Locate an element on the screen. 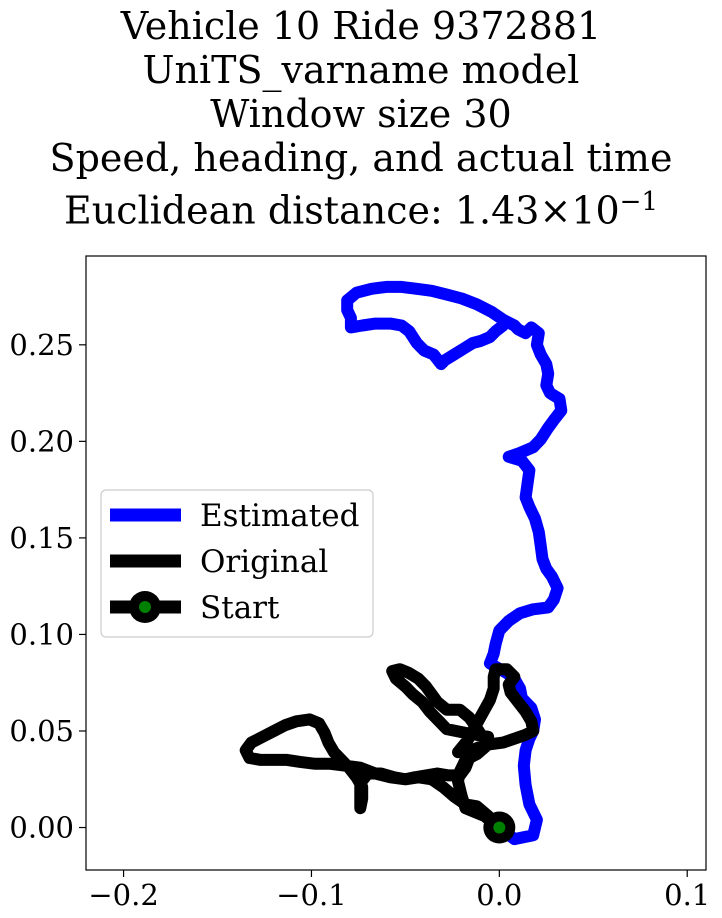 This screenshot has width=722, height=918. x-tick-label: 0.1 is located at coordinates (687, 895).